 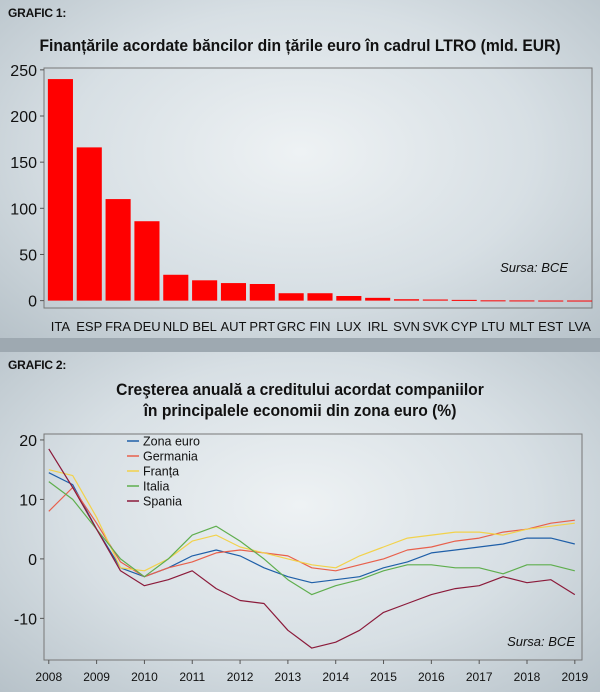 What do you see at coordinates (23, 117) in the screenshot?
I see `y-tick-label: 200` at bounding box center [23, 117].